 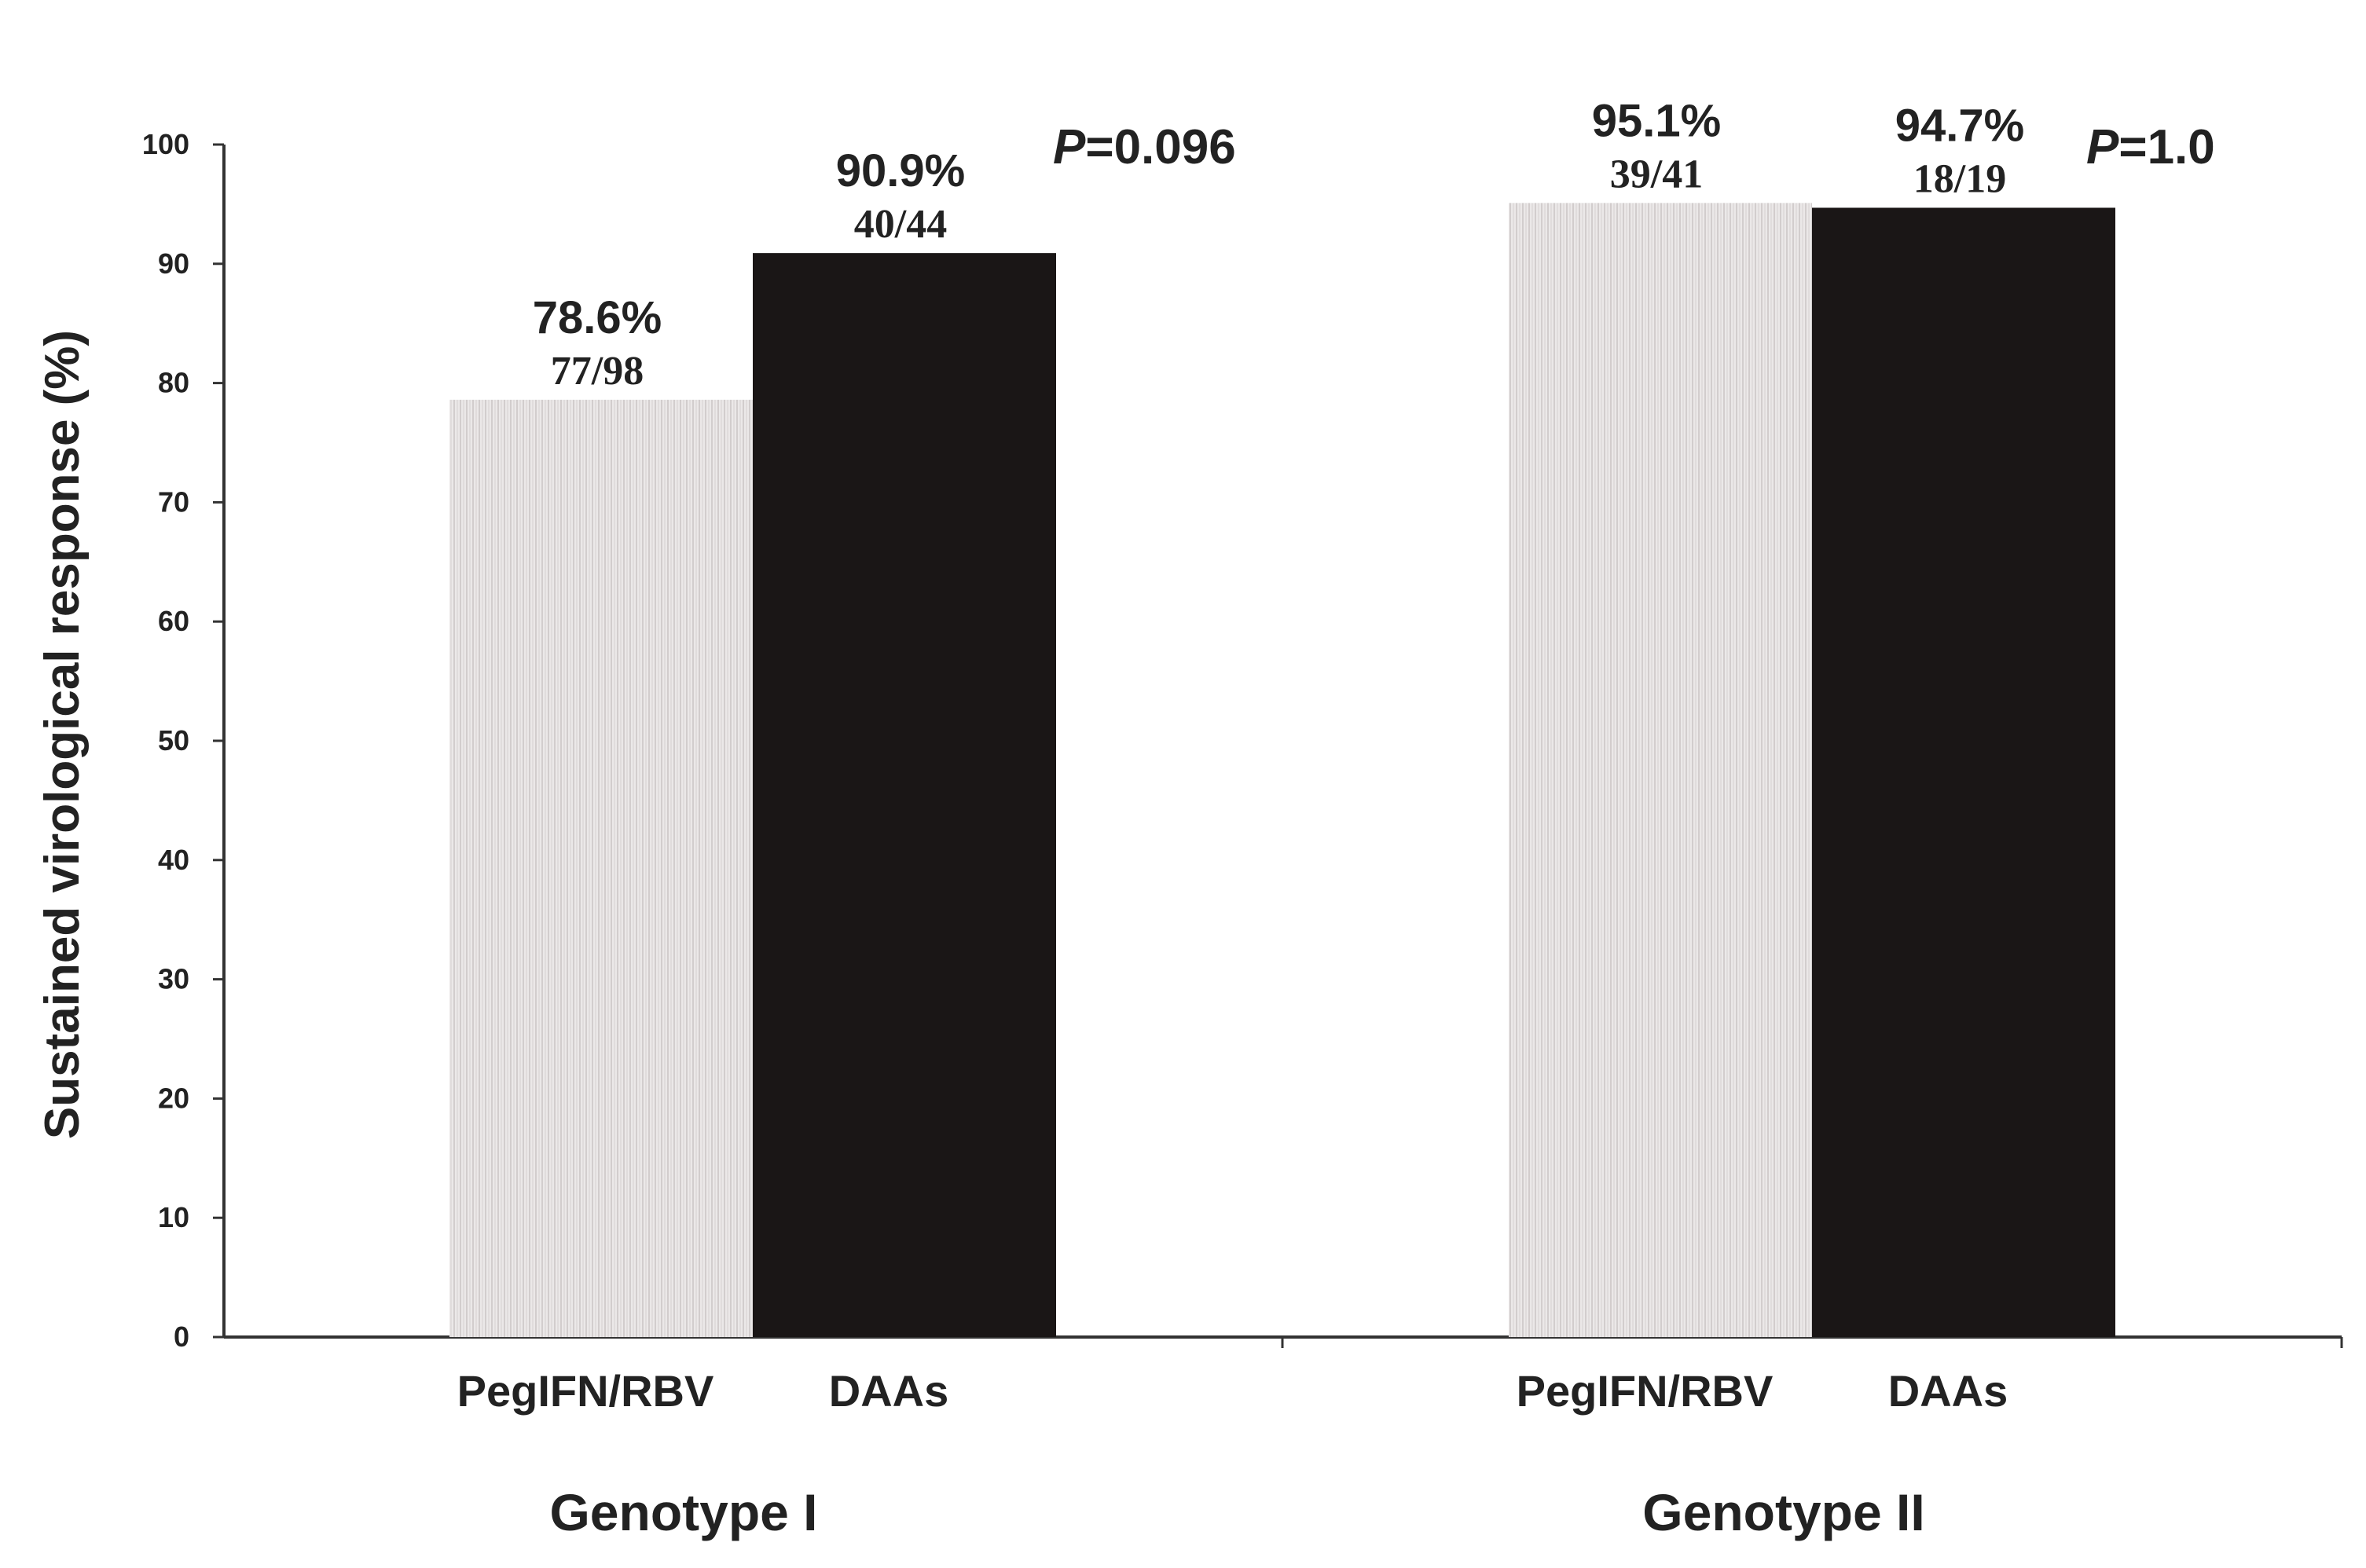 What do you see at coordinates (1959, 126) in the screenshot?
I see `percent-label: 94.7%` at bounding box center [1959, 126].